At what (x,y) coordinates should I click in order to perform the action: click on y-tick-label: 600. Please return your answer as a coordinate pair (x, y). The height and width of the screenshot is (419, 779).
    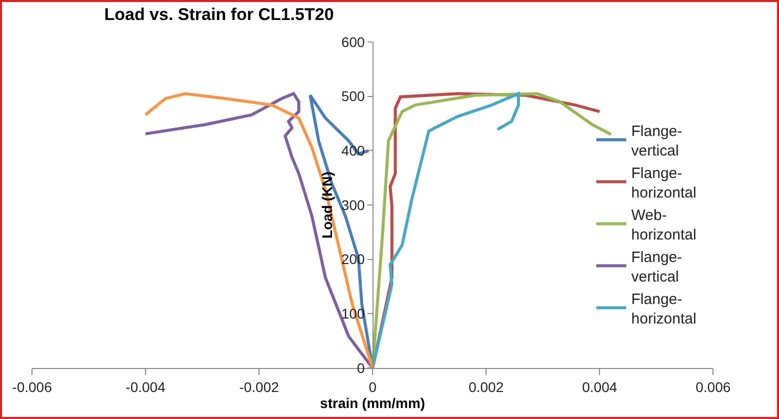
    Looking at the image, I should click on (353, 42).